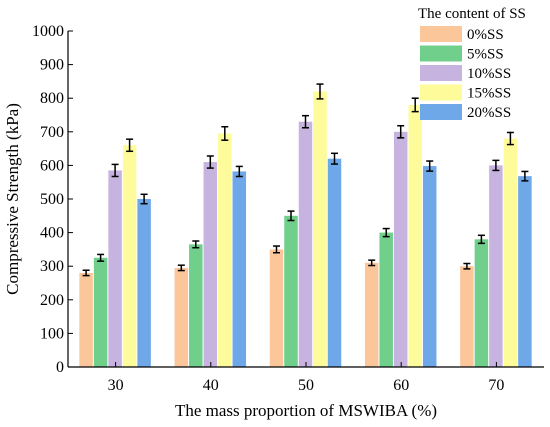  What do you see at coordinates (306, 410) in the screenshot?
I see `x-axis-label: The mass proportion of MSWIBA (%)` at bounding box center [306, 410].